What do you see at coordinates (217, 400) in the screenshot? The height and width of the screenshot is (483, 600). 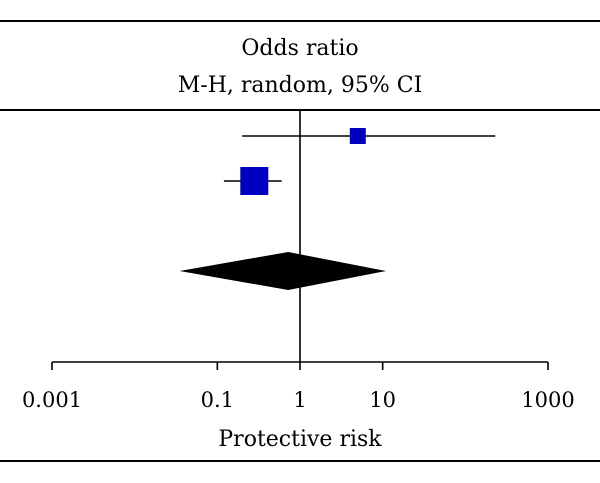 I see `x-tick-label: 0.1` at bounding box center [217, 400].